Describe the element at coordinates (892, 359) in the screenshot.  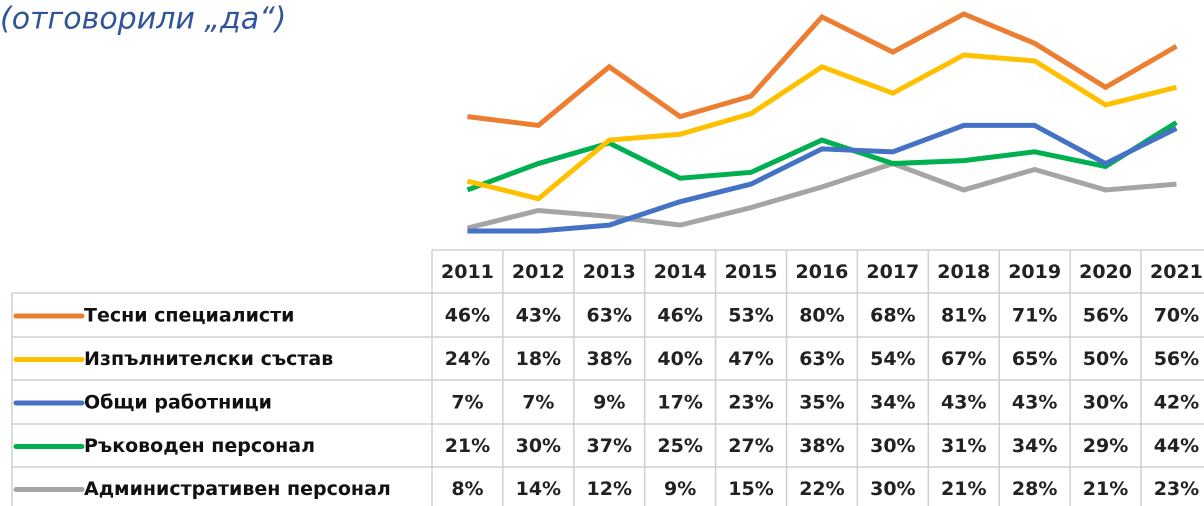
I see `data-label: 54%` at that location.